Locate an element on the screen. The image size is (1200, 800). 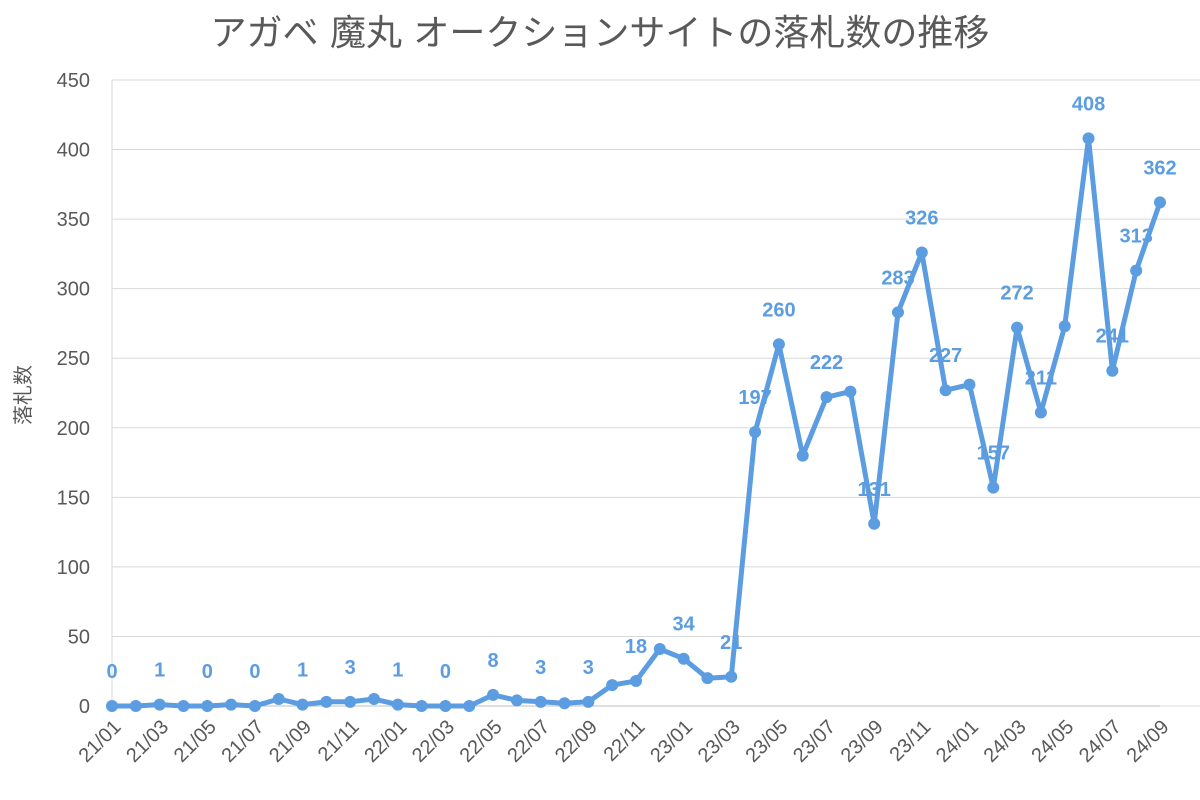
data-label: 8 is located at coordinates (493, 661).